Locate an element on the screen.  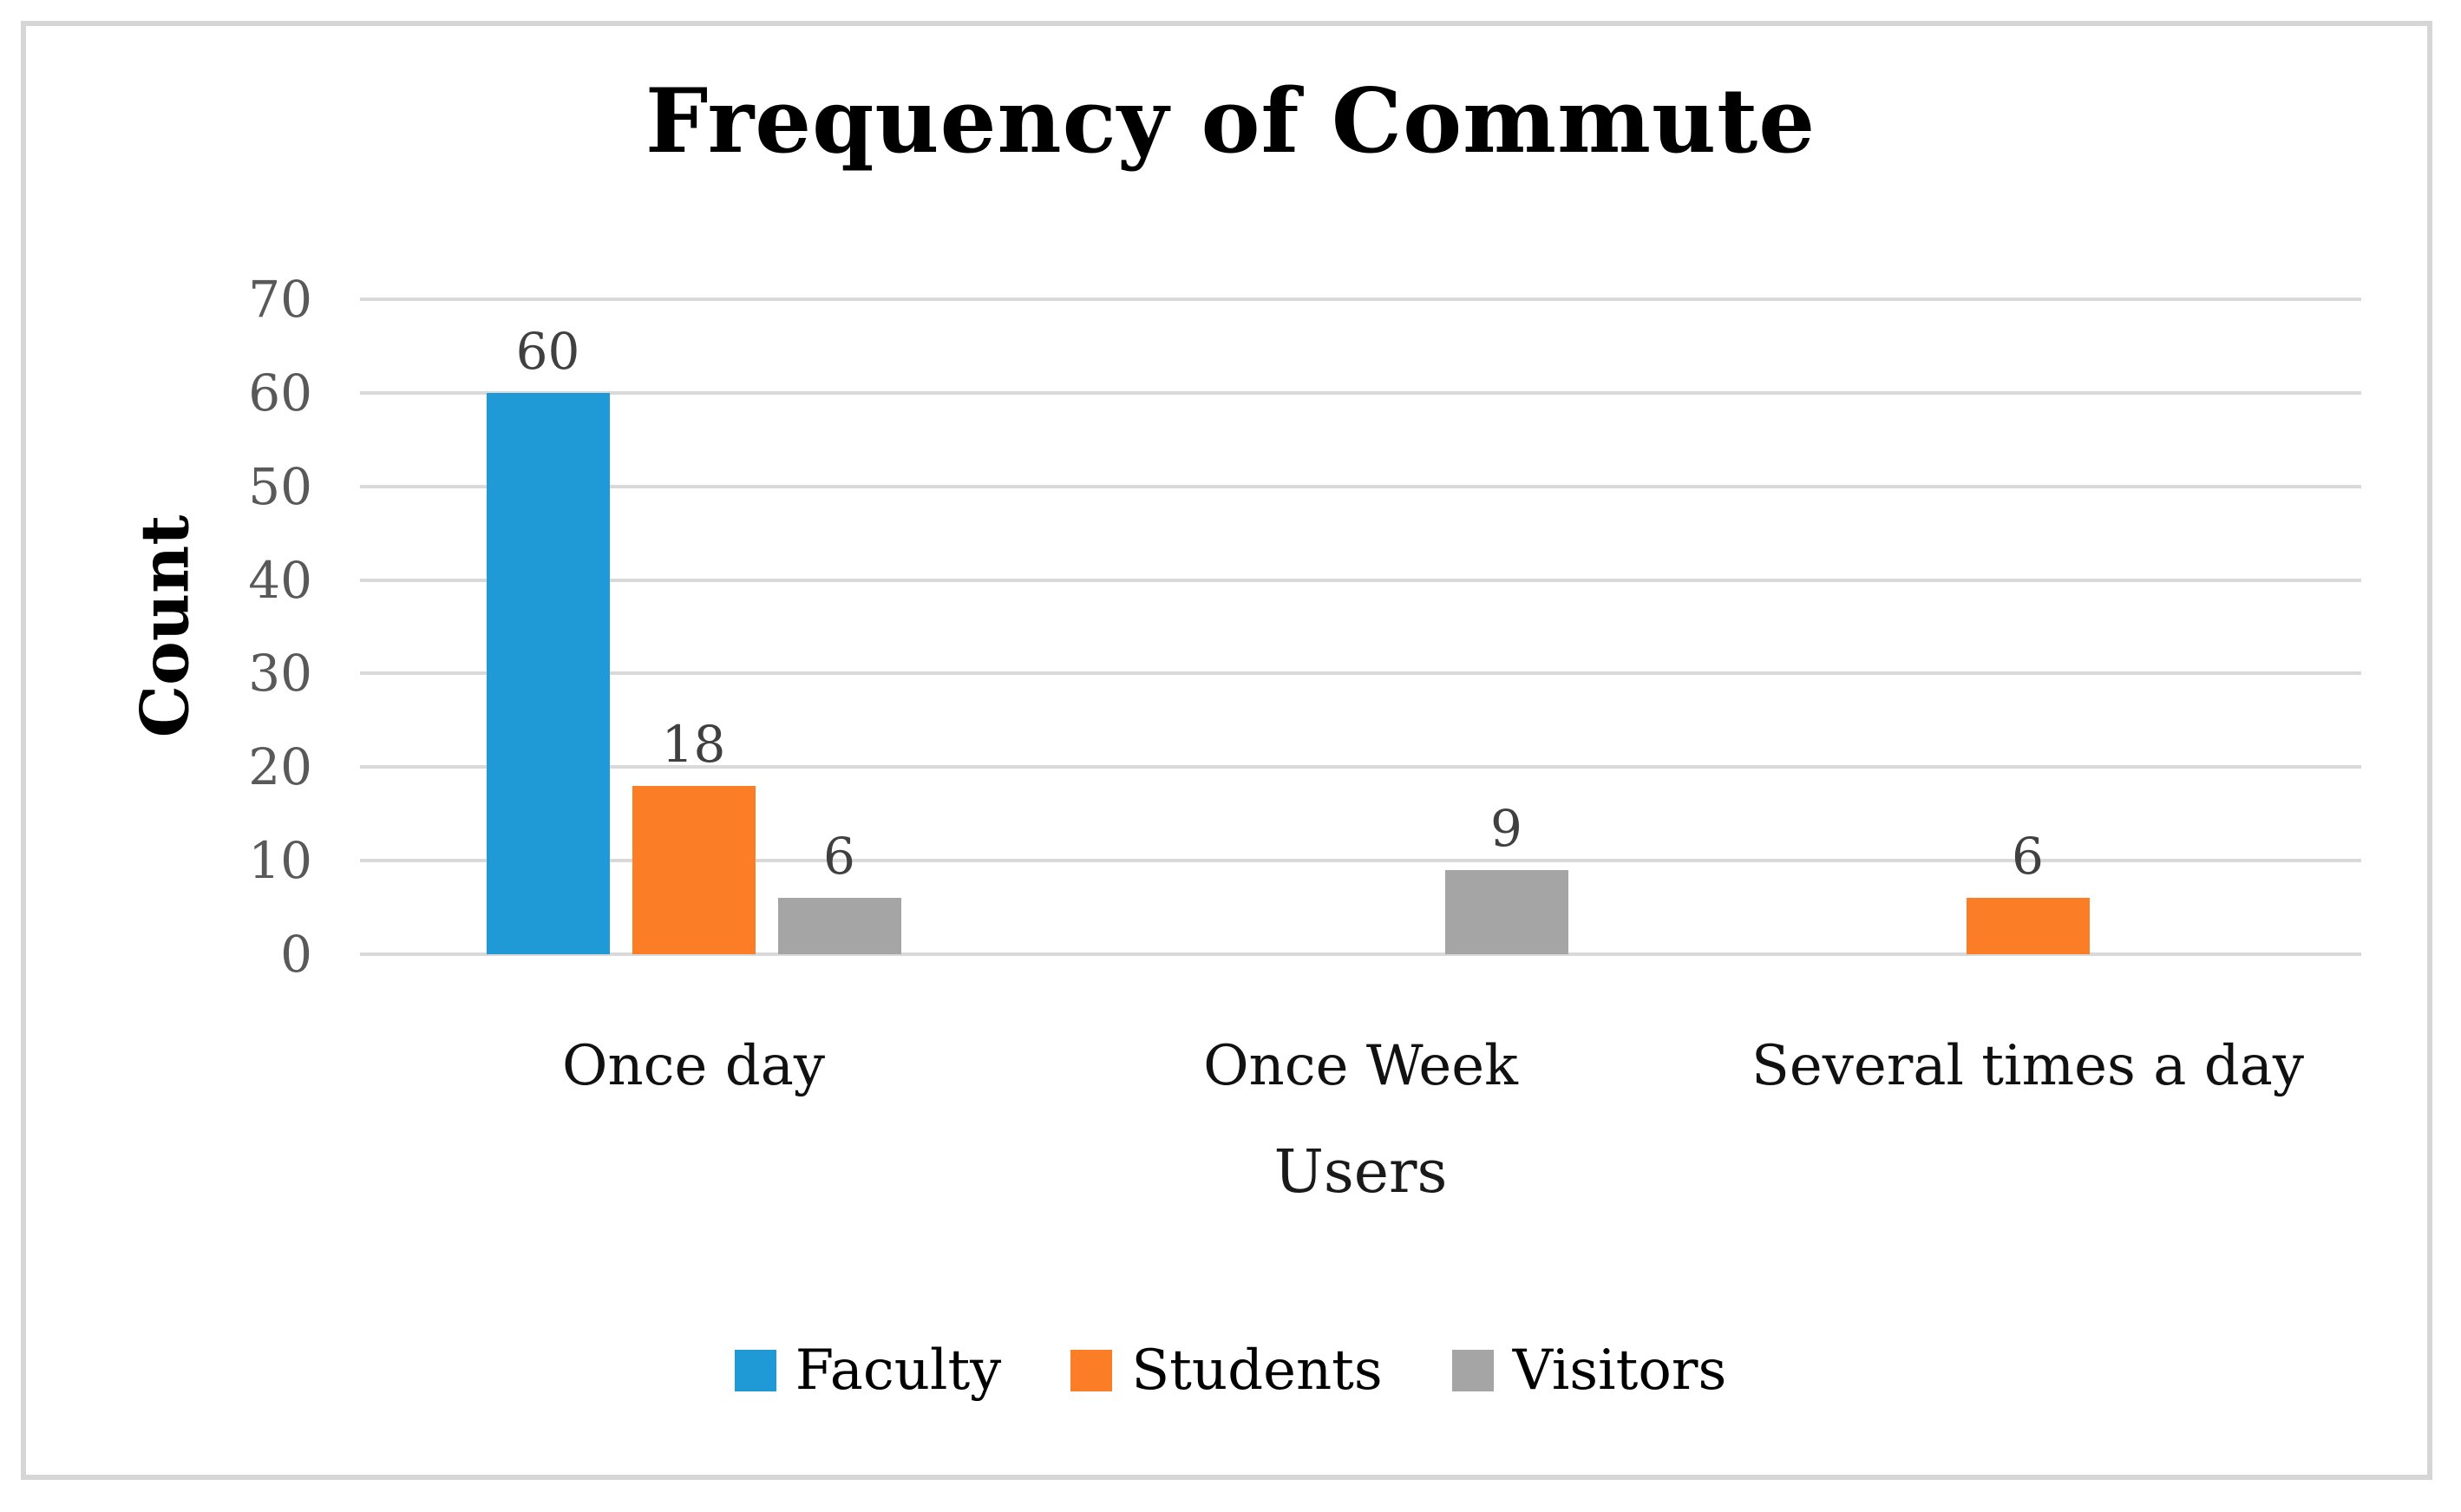
legend-item-faculty: Faculty is located at coordinates (868, 1371).